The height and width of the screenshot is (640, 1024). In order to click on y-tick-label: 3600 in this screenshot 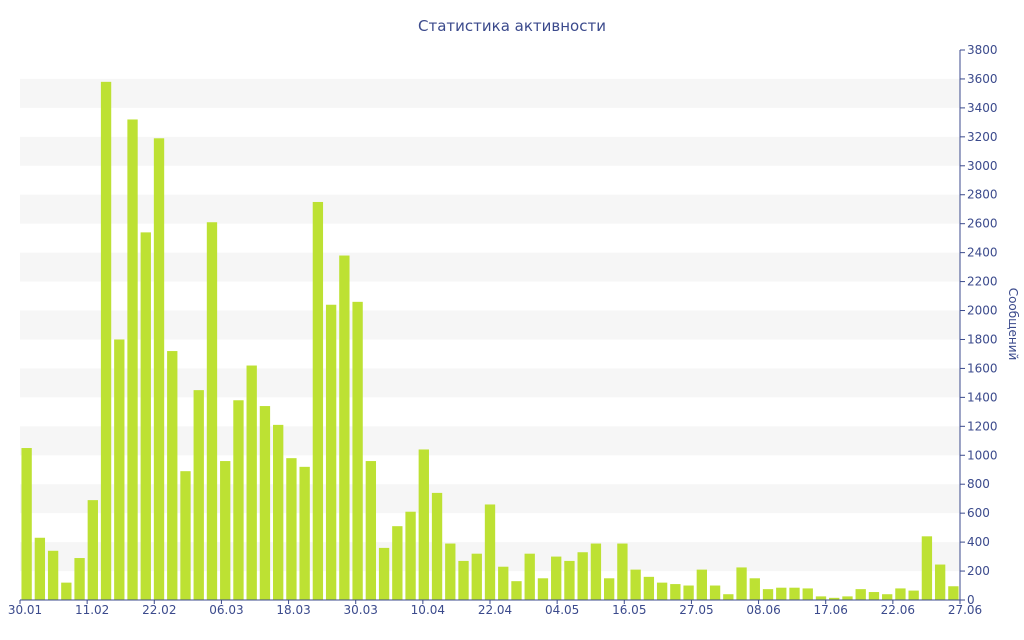, I will do `click(982, 79)`.